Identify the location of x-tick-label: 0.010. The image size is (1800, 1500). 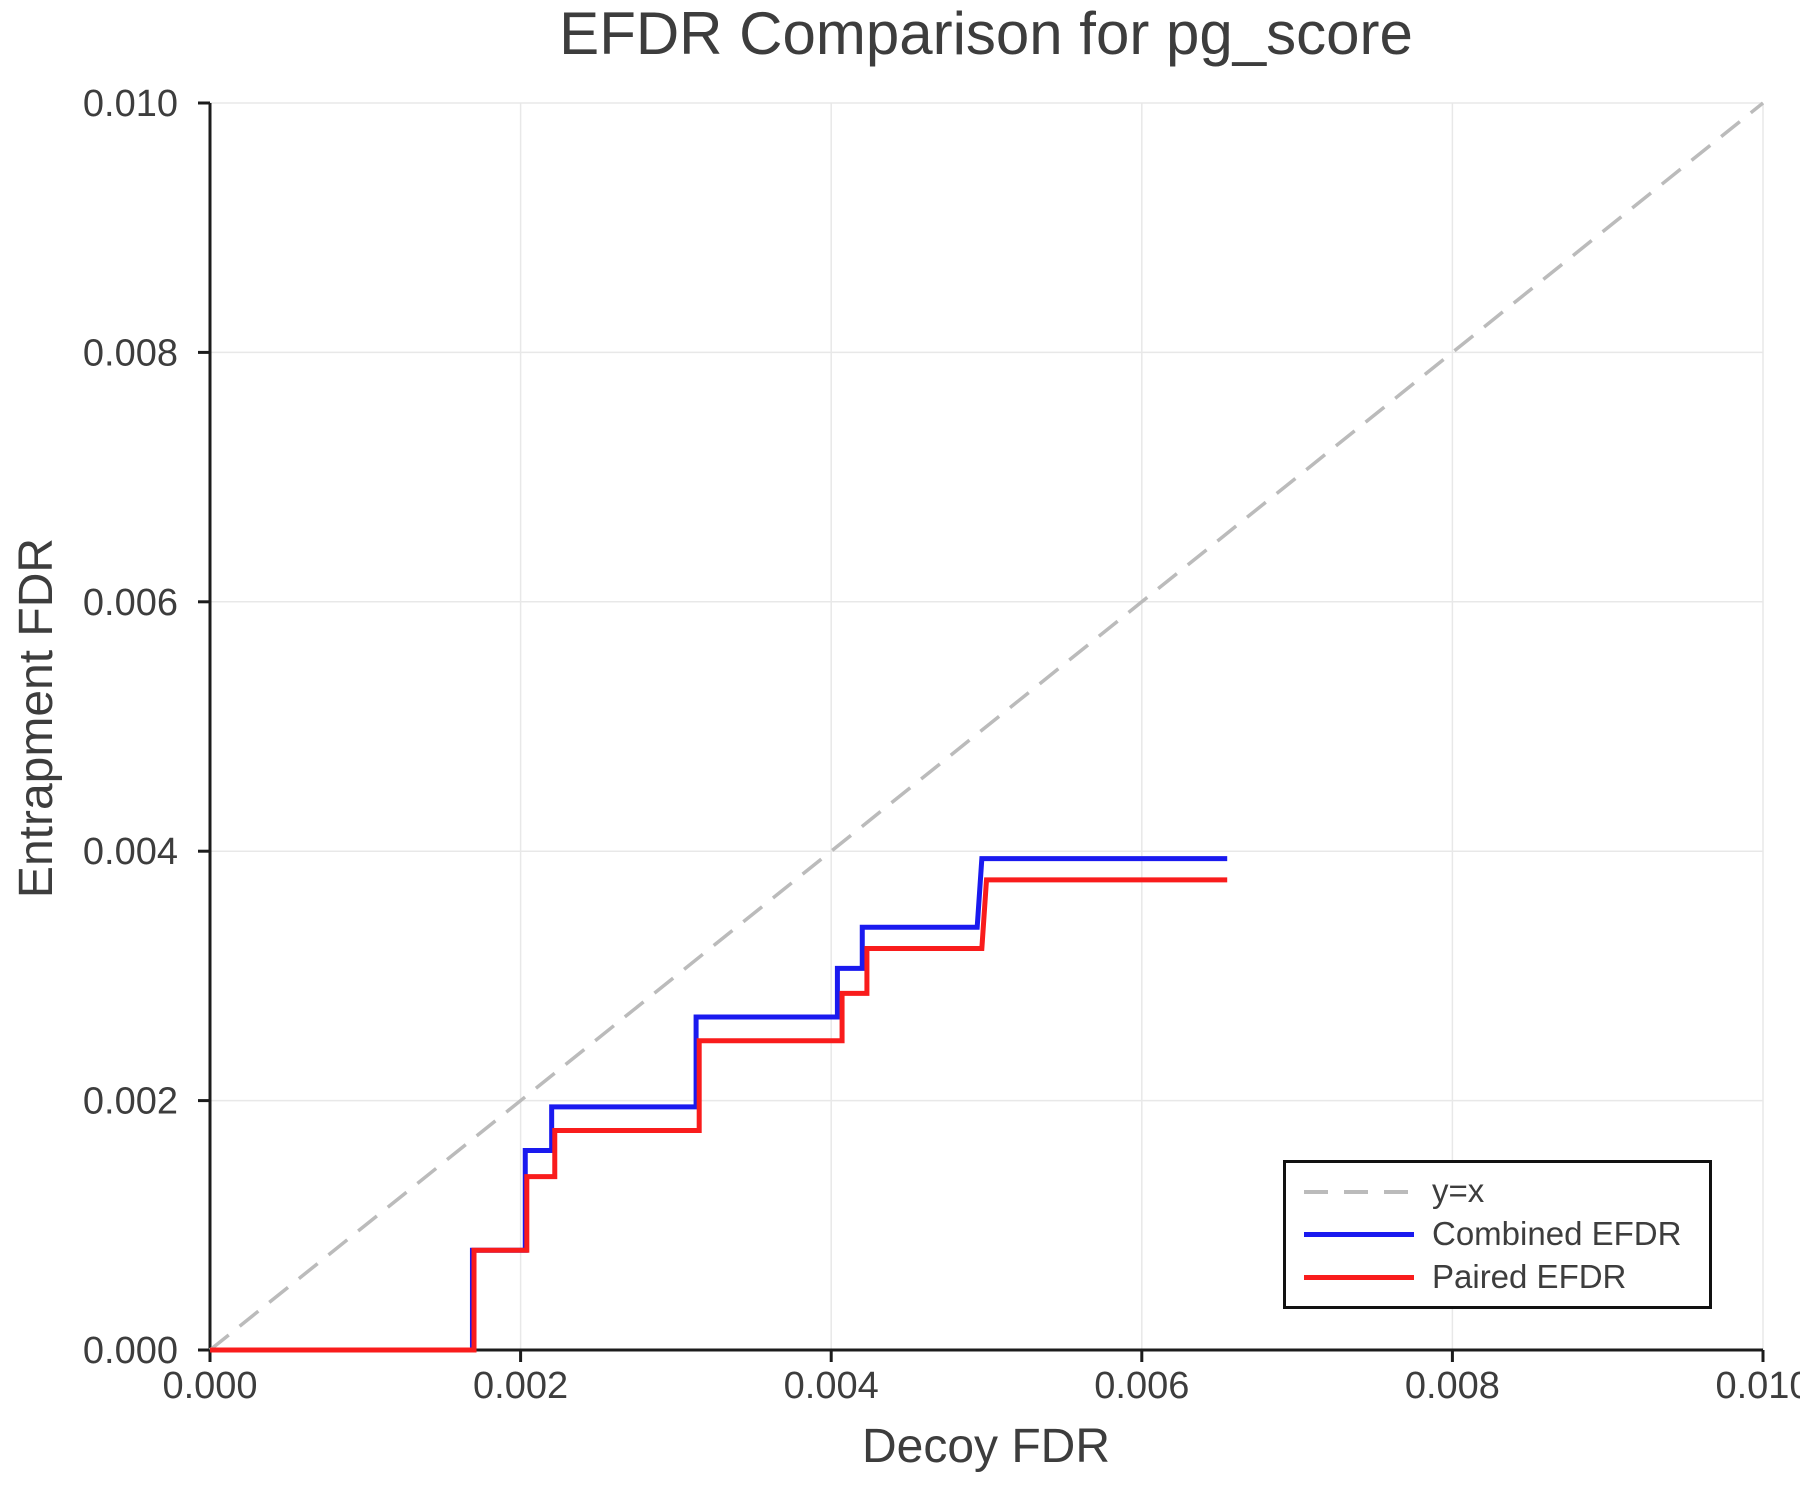
(1757, 1386).